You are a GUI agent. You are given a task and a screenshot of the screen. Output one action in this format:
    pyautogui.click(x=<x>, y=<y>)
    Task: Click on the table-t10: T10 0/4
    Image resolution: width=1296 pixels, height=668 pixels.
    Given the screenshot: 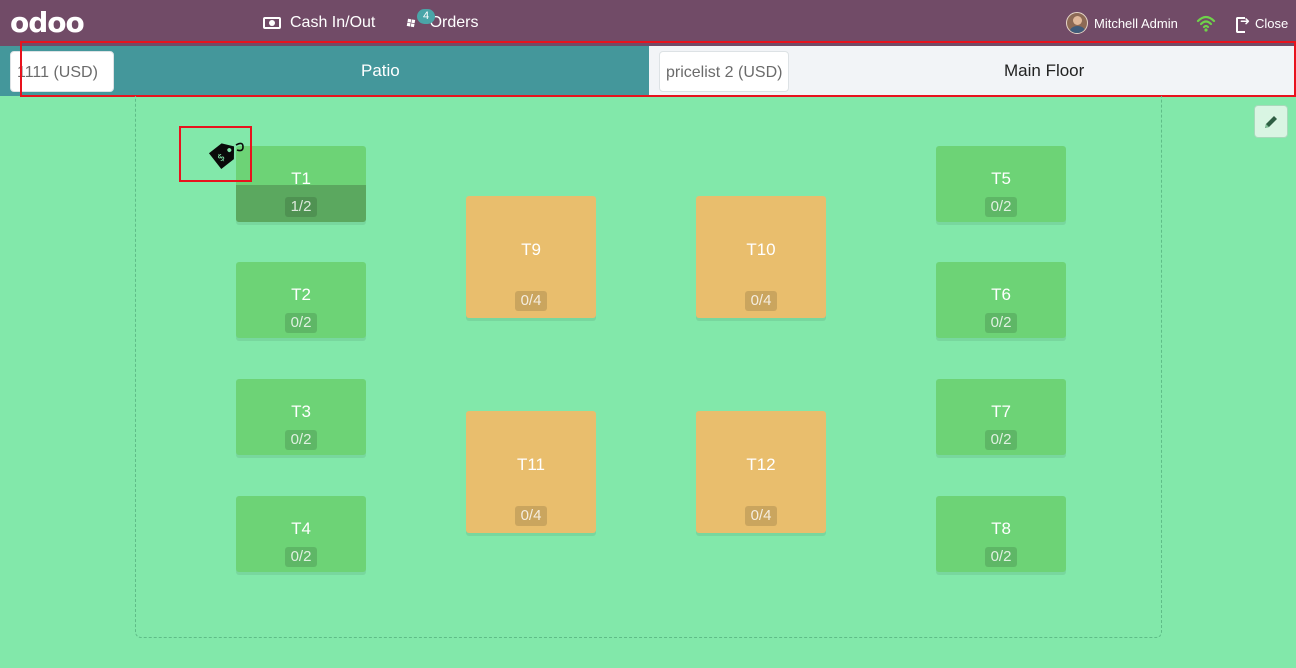 What is the action you would take?
    pyautogui.click(x=761, y=257)
    